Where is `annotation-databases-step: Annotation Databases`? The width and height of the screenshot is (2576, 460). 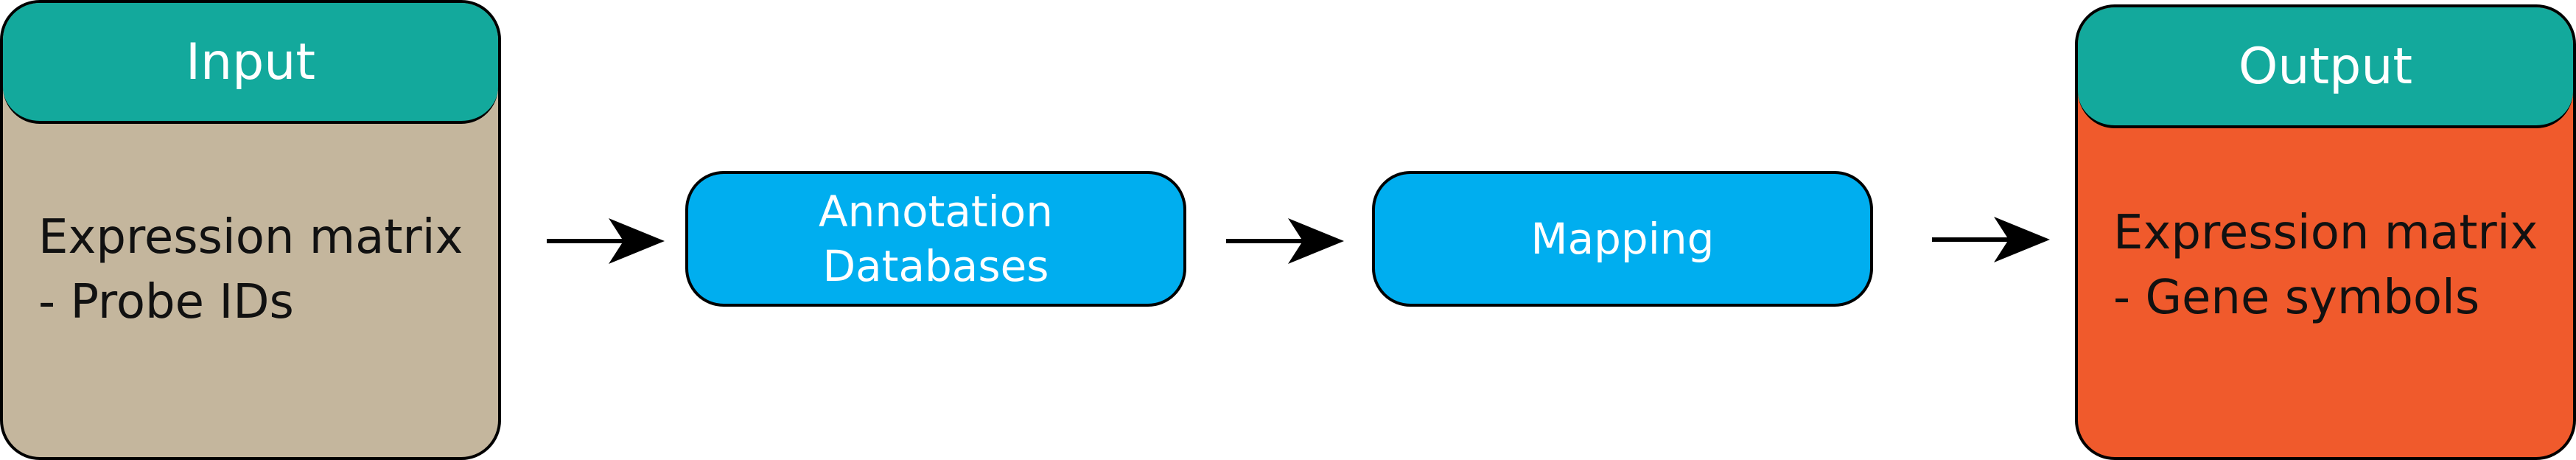 annotation-databases-step: Annotation Databases is located at coordinates (935, 239).